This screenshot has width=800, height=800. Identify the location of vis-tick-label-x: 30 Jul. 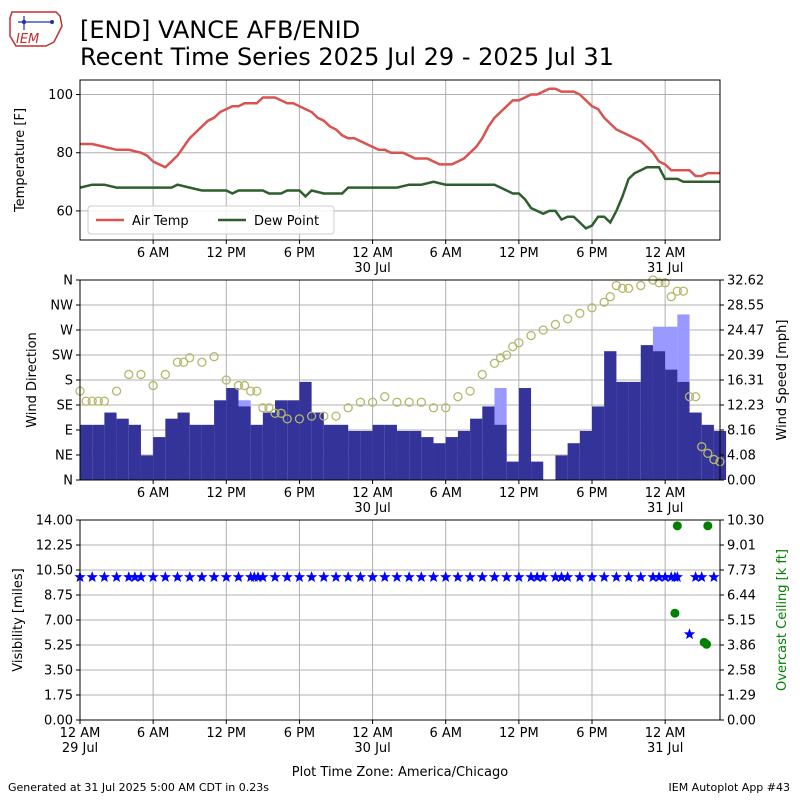
(372, 748).